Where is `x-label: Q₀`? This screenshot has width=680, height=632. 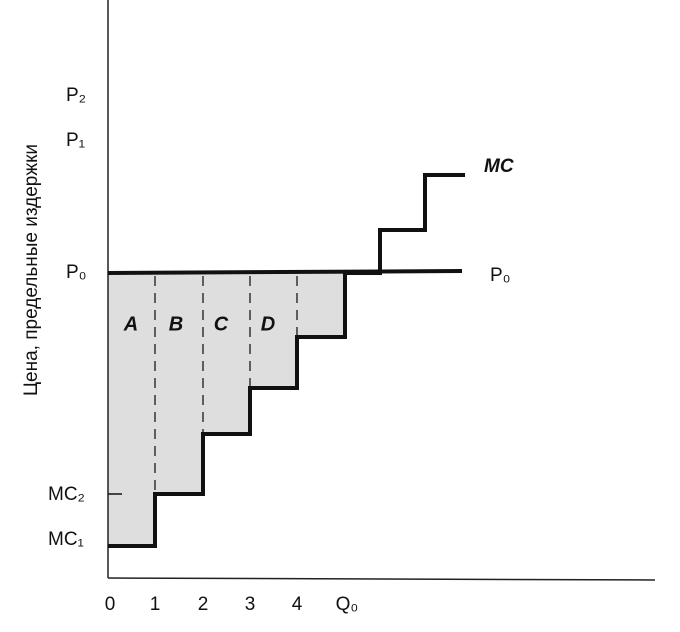
x-label: Q₀ is located at coordinates (347, 604).